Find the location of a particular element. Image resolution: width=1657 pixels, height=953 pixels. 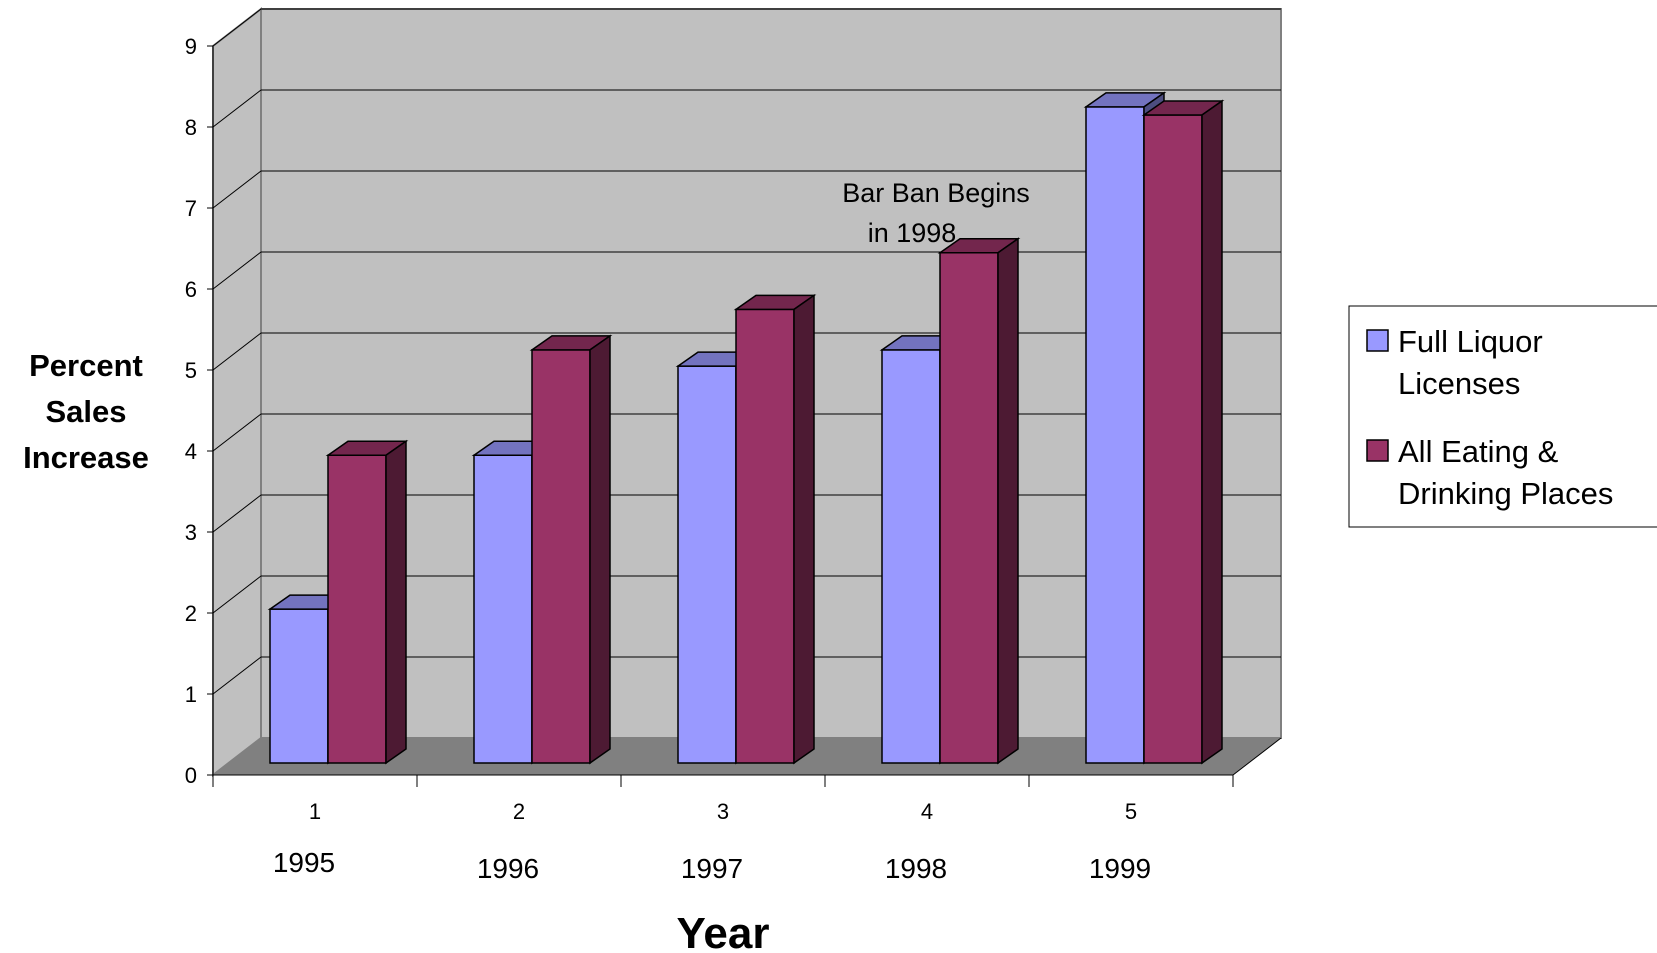

y-tick-label: 2 is located at coordinates (191, 613).